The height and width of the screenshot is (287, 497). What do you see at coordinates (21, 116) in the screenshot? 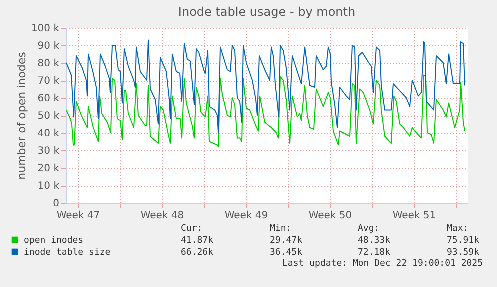
I see `y-axis-title: number of open inodes` at bounding box center [21, 116].